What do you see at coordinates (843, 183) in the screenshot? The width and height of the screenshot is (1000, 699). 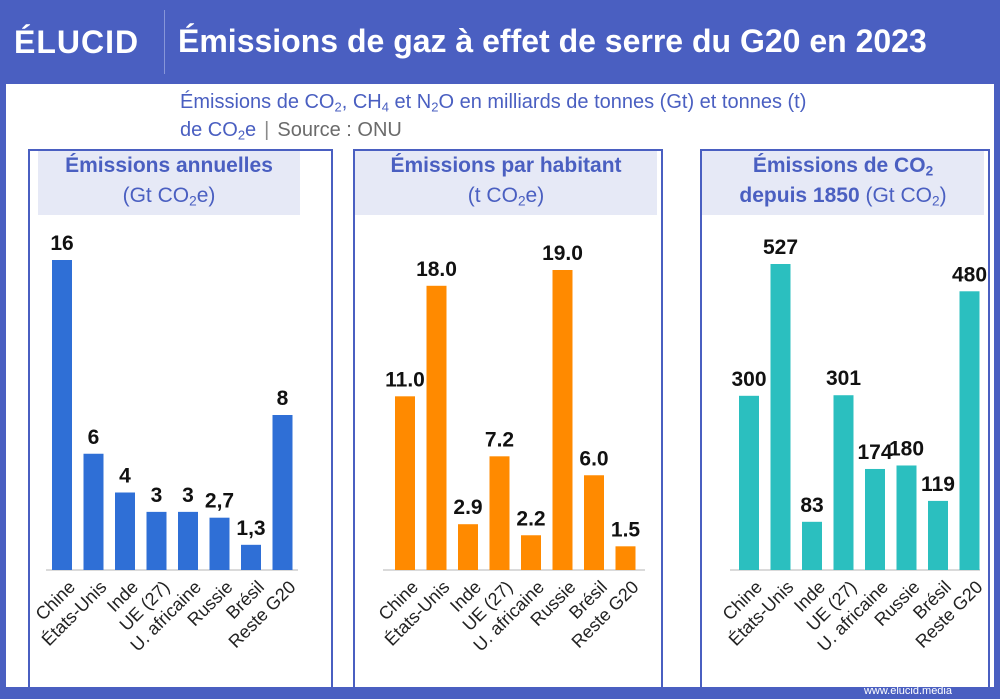 I see `chart-title-cumulative: Émissions de CO2 depuis 1850 (Gt CO2)` at bounding box center [843, 183].